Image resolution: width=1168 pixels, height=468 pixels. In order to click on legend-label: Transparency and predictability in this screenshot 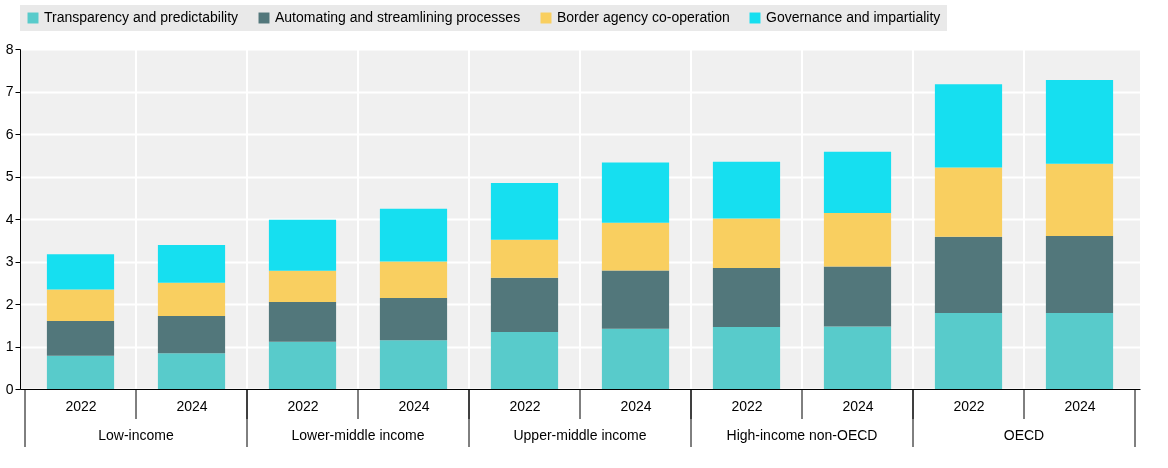, I will do `click(141, 17)`.